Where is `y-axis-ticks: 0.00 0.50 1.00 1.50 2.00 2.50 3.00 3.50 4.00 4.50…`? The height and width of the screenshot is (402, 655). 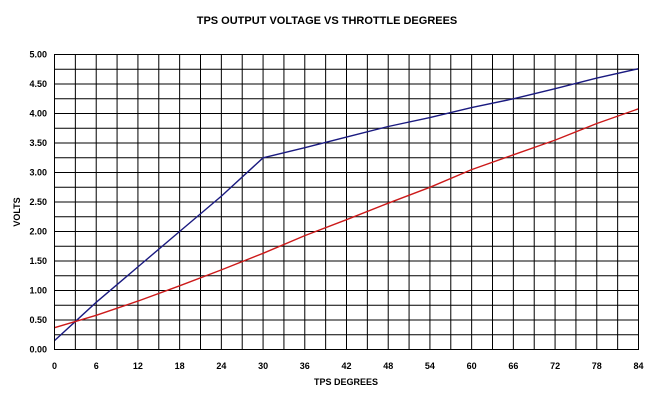
y-axis-ticks: 0.00 0.50 1.00 1.50 2.00 2.50 3.00 3.50 4.00 4.50… is located at coordinates (38, 202).